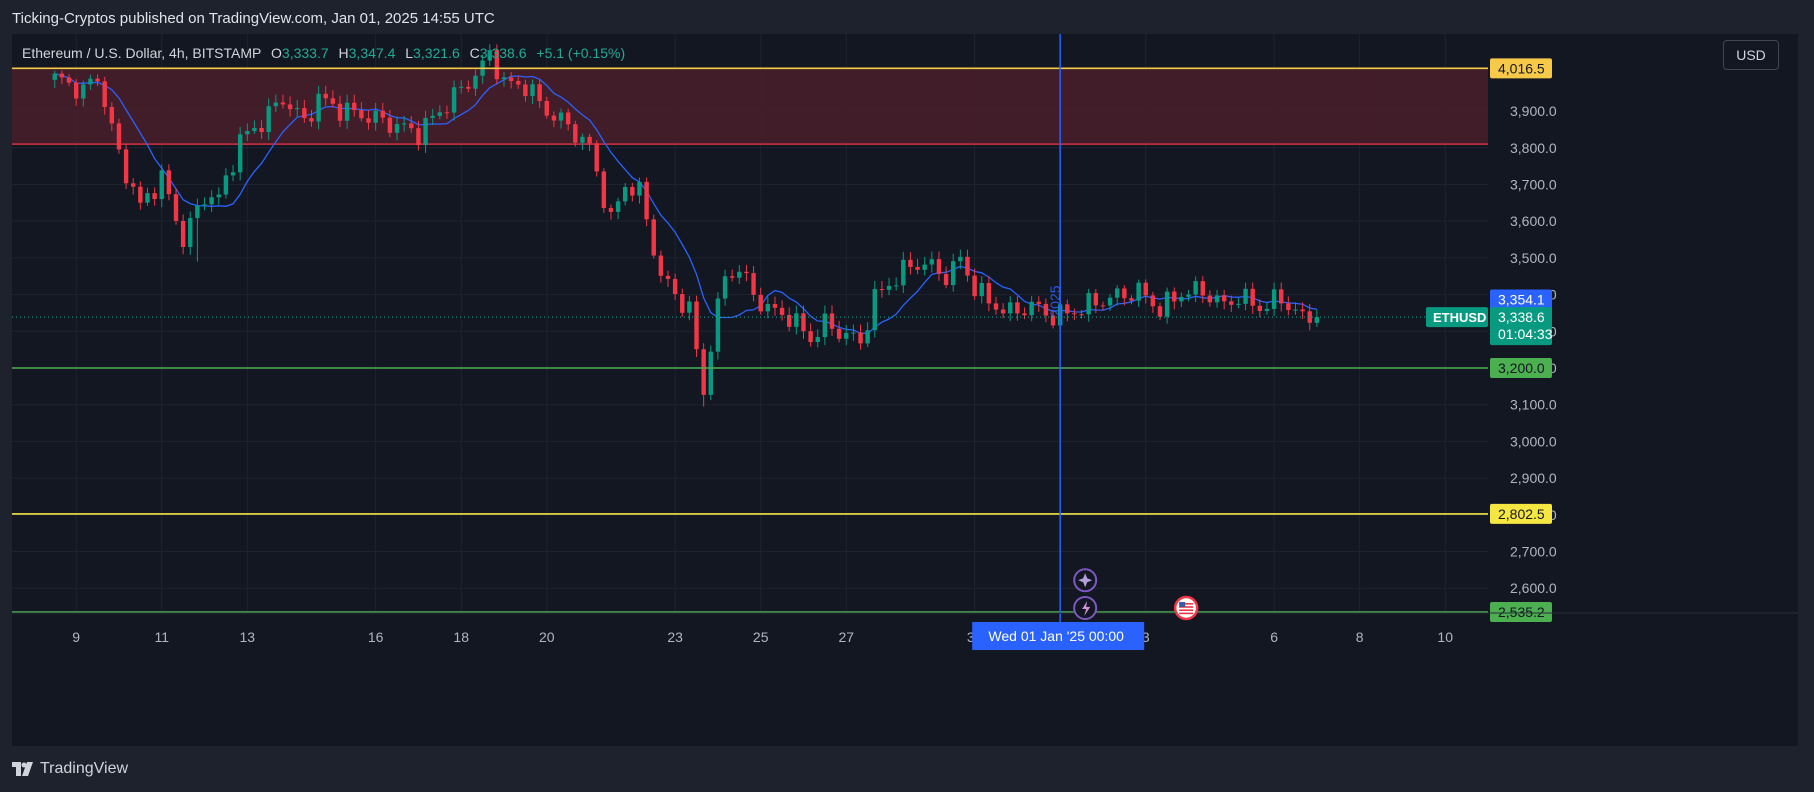  What do you see at coordinates (1521, 367) in the screenshot?
I see `level-tag-support-bg` at bounding box center [1521, 367].